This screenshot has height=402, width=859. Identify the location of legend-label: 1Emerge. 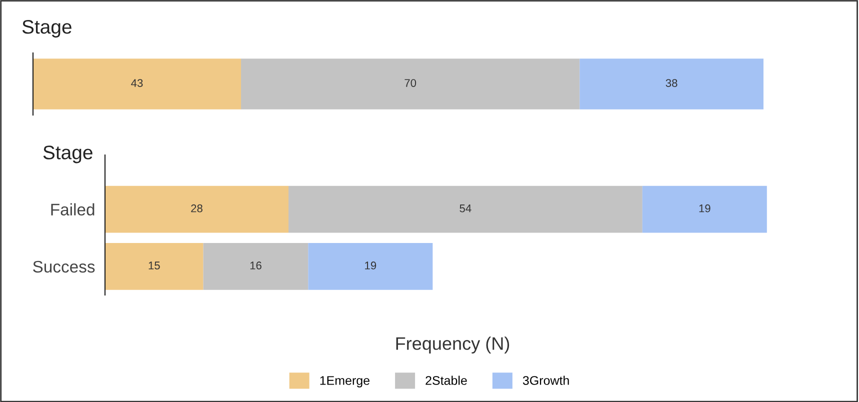
(345, 382).